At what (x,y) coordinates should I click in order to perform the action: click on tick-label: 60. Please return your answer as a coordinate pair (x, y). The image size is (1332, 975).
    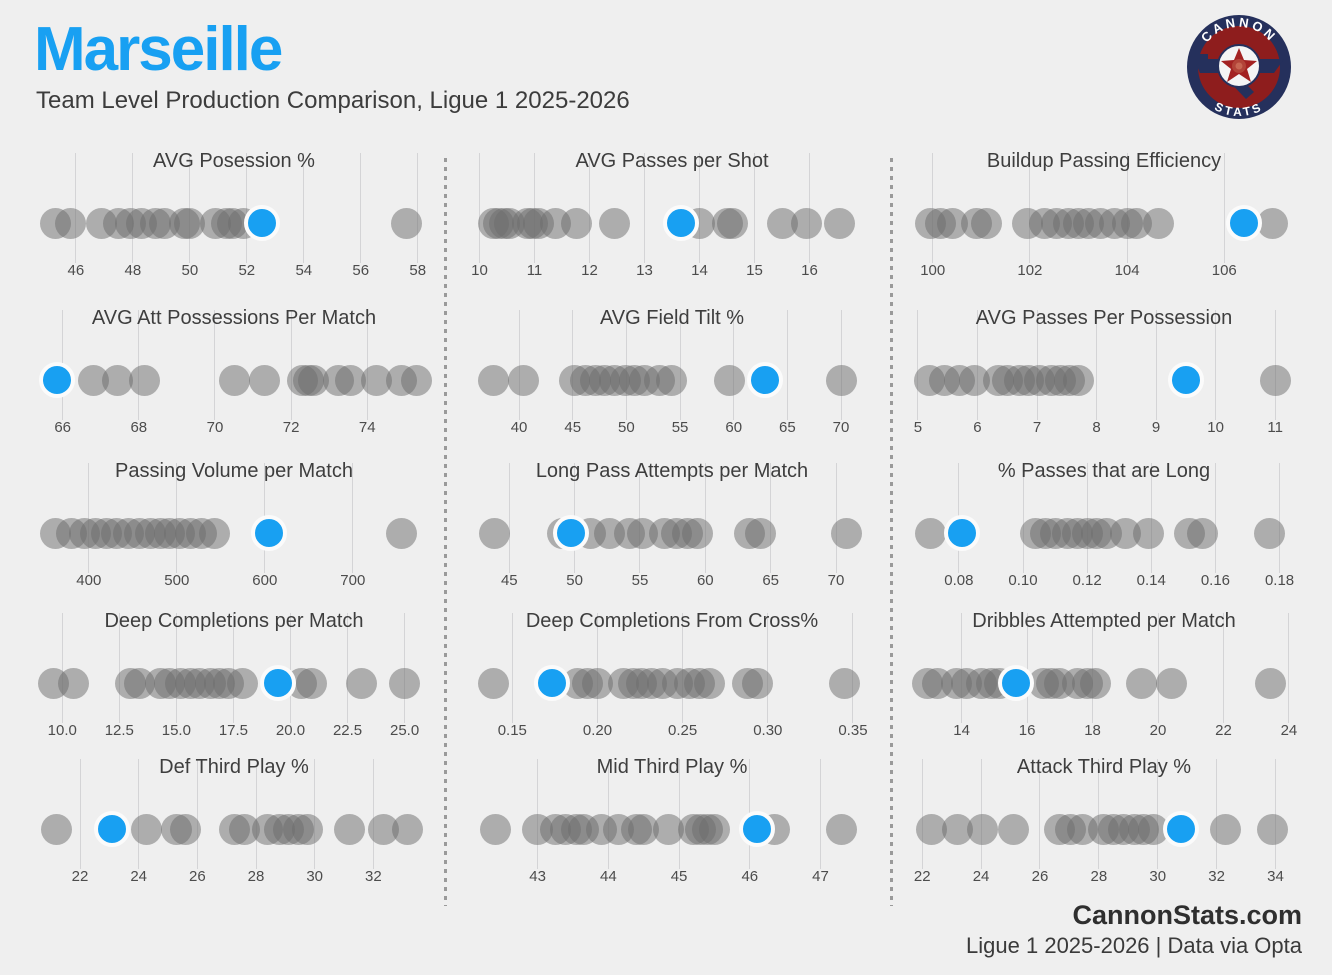
    Looking at the image, I should click on (734, 427).